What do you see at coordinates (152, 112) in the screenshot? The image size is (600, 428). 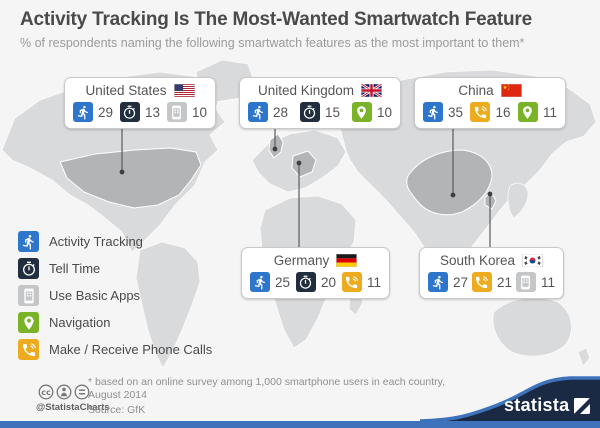 I see `stat-value: 13` at bounding box center [152, 112].